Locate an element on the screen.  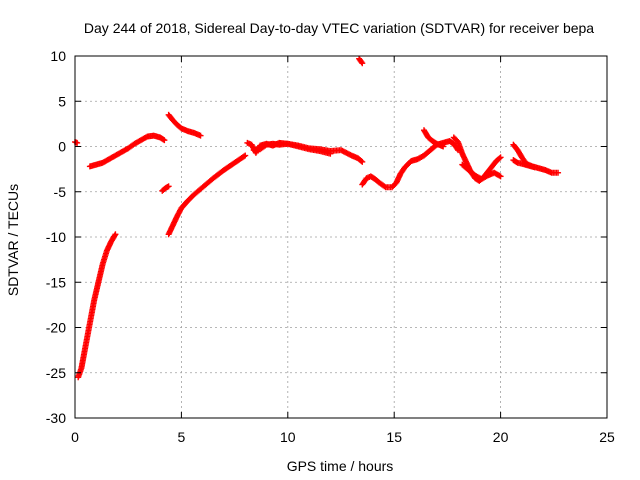
y-tick-label: -20 is located at coordinates (56, 328).